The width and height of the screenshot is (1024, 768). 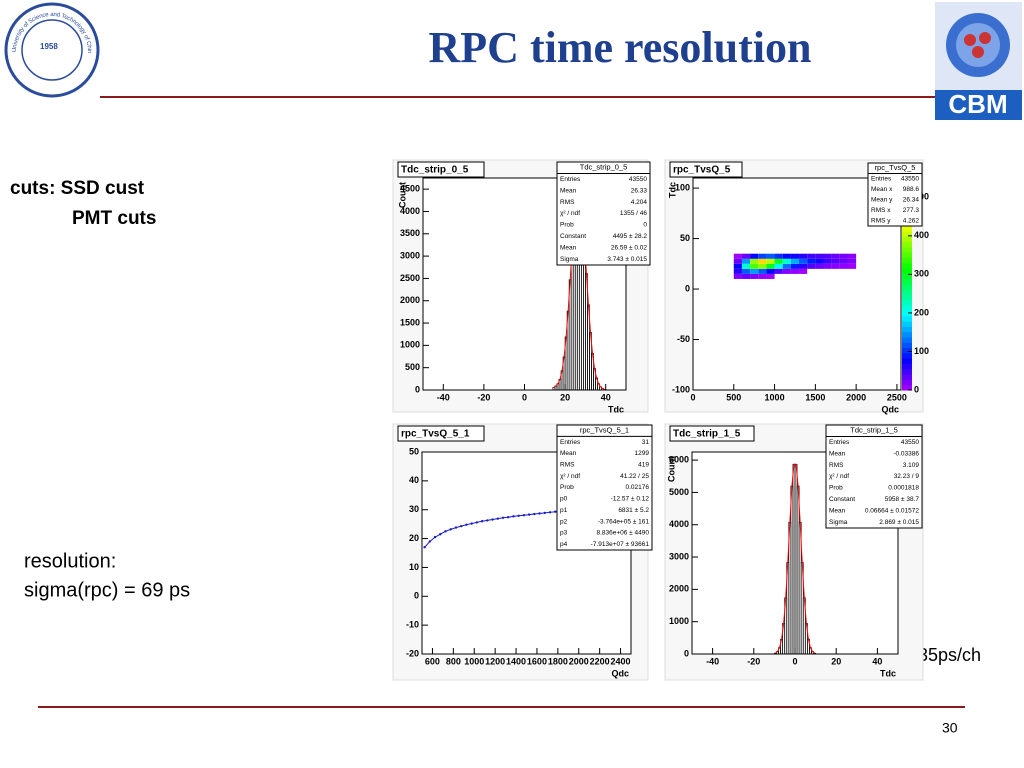 I want to click on logo-year: 1958, so click(x=49, y=46).